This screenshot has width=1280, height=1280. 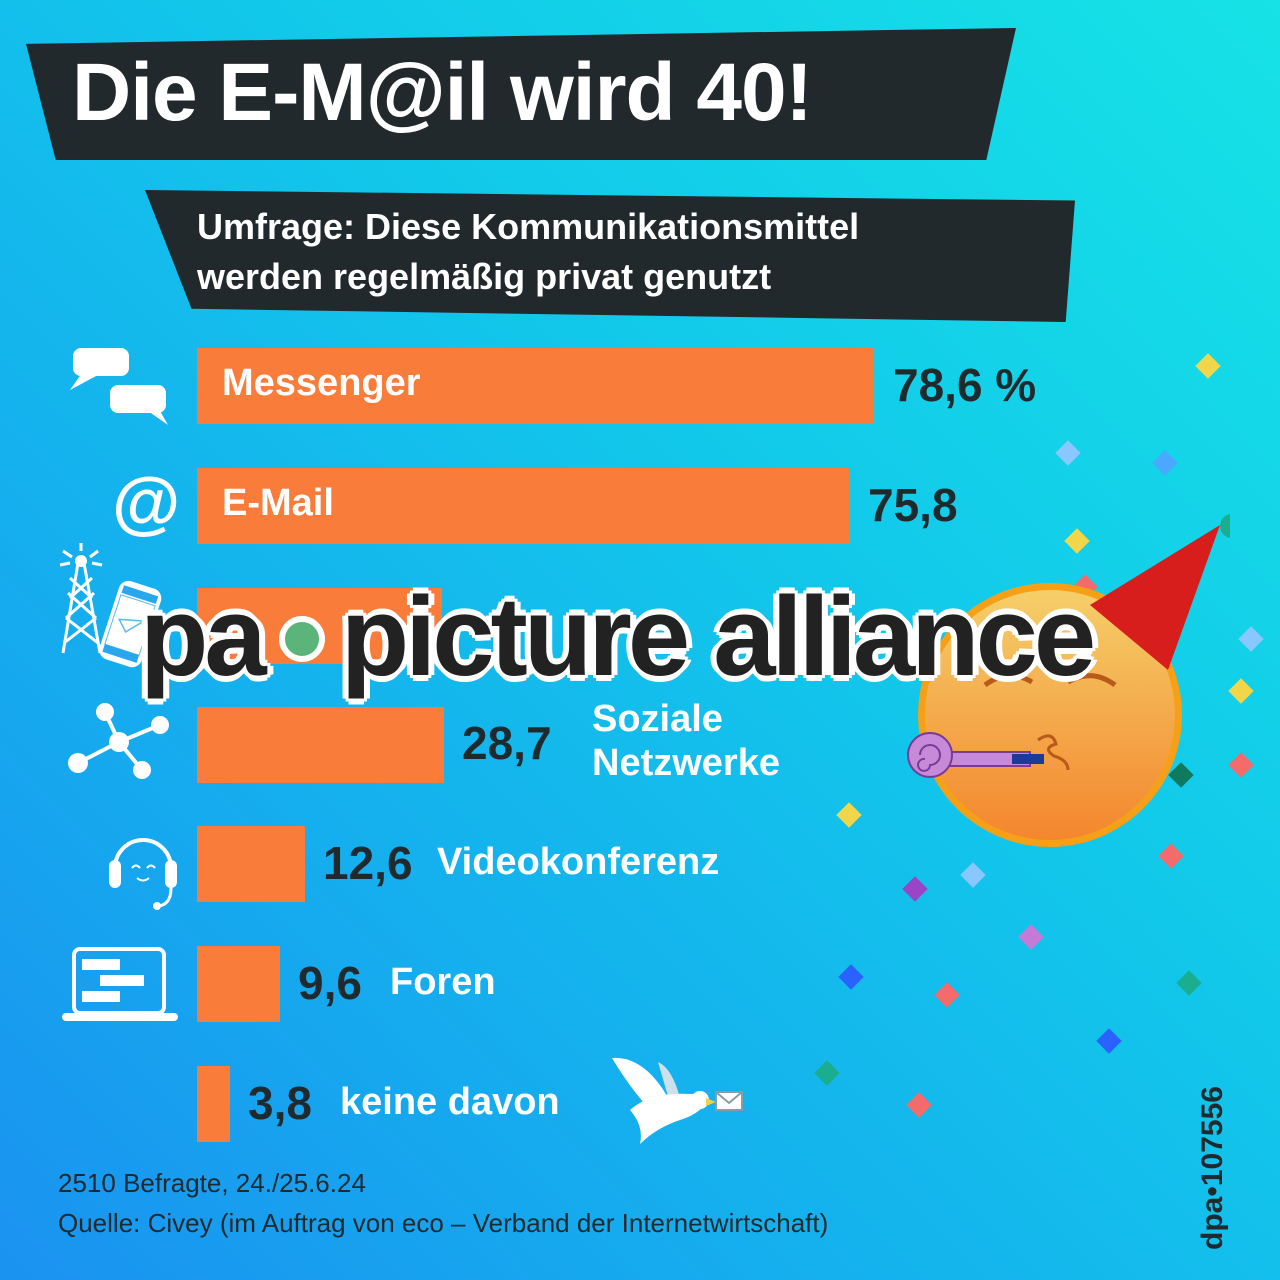 I want to click on bar-email, so click(x=523, y=506).